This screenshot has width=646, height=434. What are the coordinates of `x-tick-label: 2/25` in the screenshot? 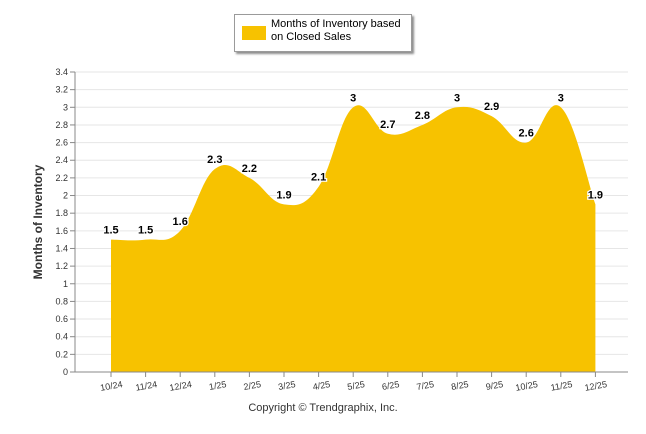 It's located at (252, 385).